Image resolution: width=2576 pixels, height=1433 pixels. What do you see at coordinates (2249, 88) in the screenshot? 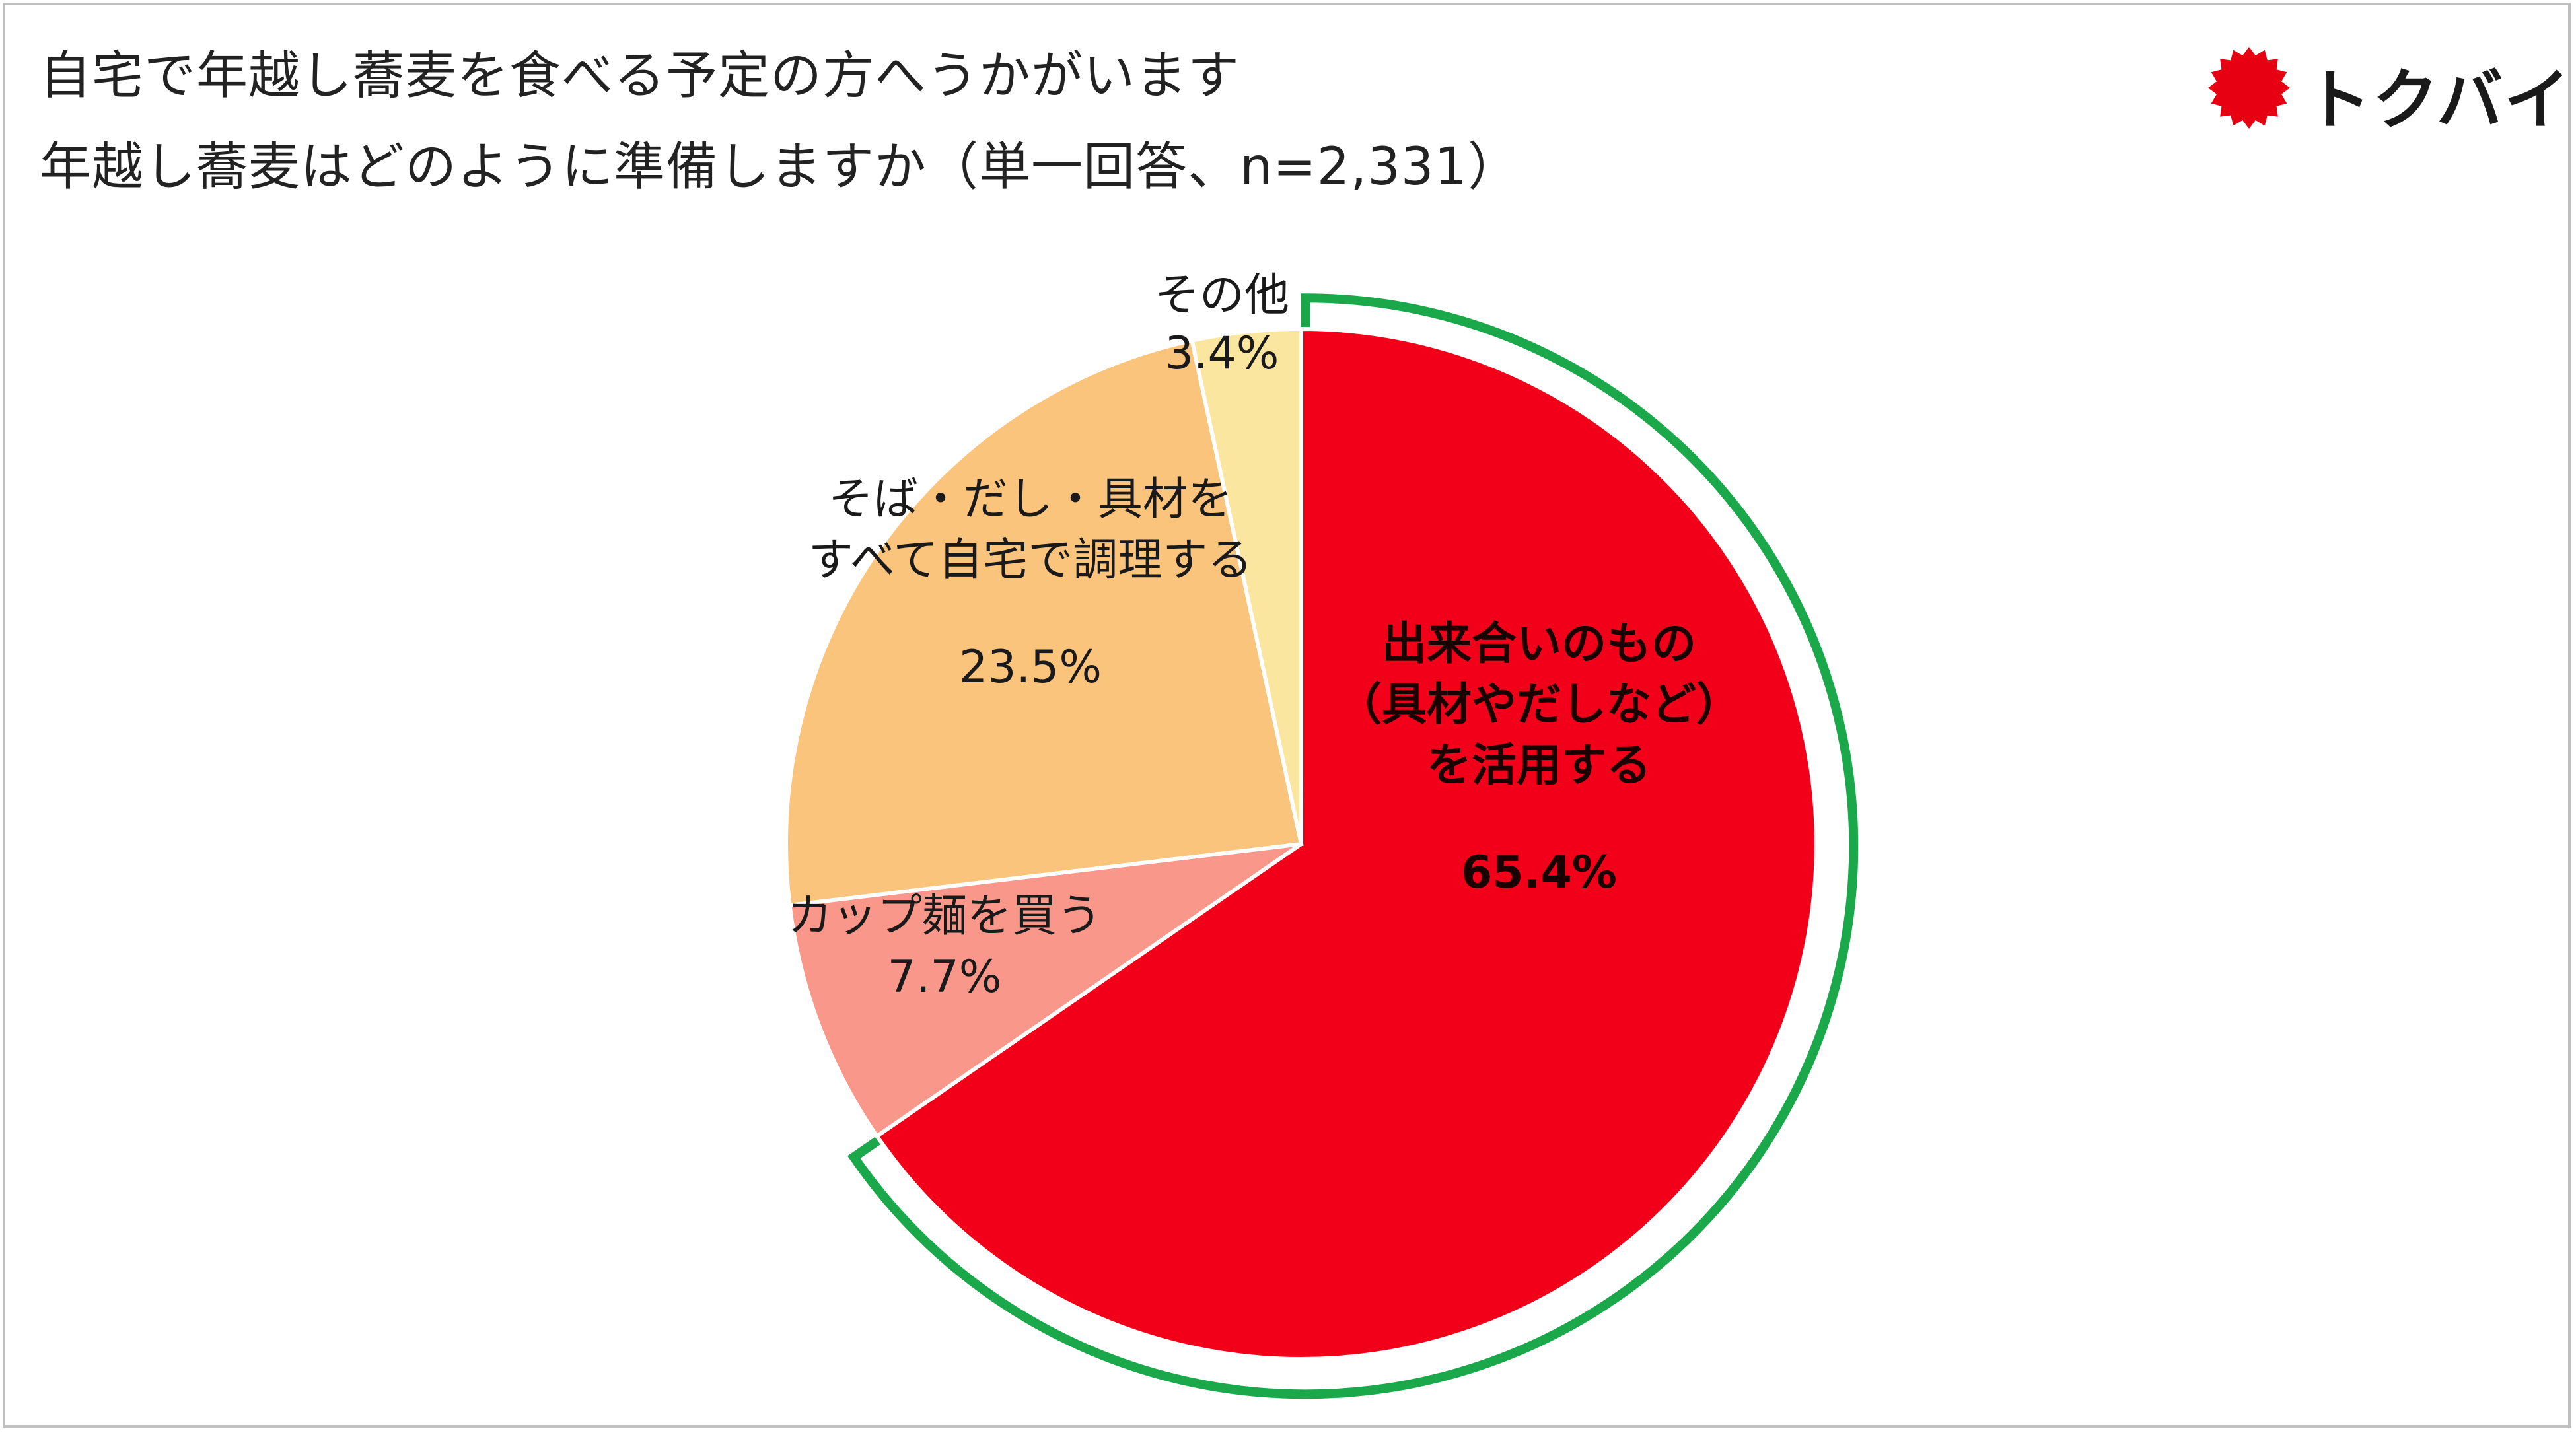
I see `red-starburst-icon` at bounding box center [2249, 88].